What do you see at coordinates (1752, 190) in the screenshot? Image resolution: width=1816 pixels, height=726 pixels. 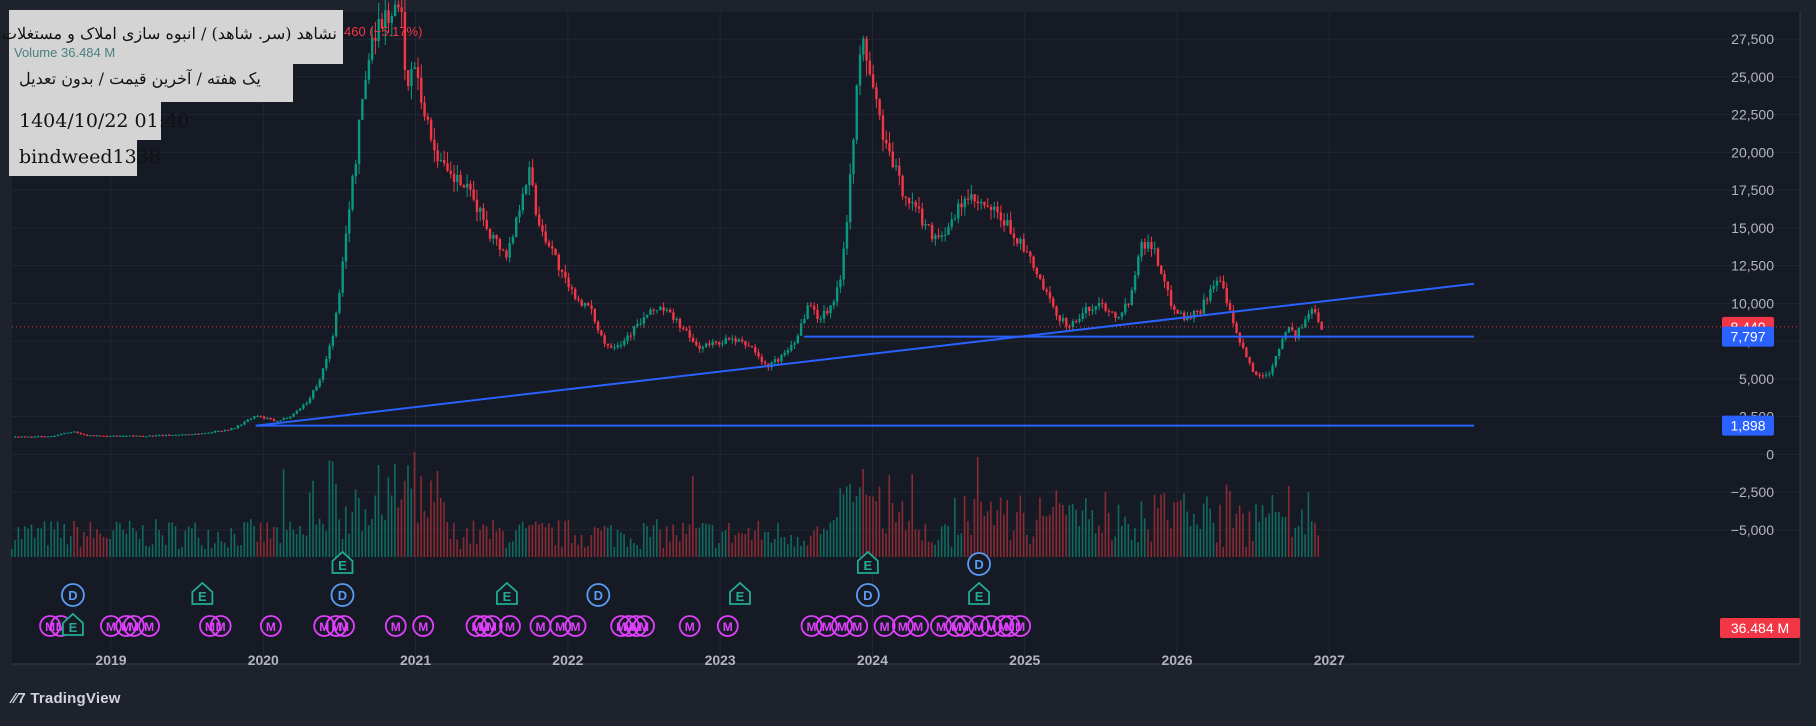 I see `y-tick-label: 17,500` at bounding box center [1752, 190].